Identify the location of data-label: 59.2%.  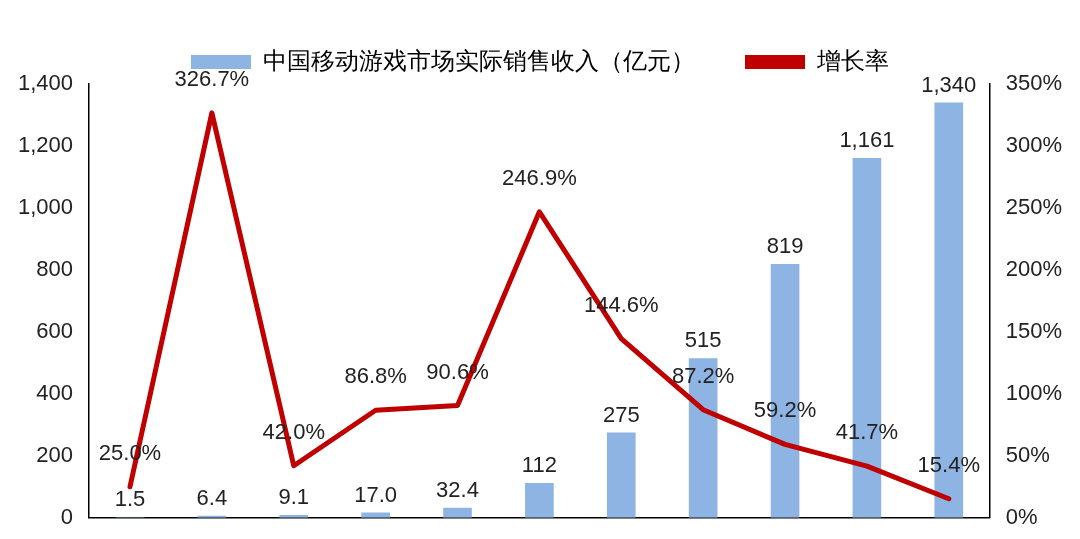
(785, 410).